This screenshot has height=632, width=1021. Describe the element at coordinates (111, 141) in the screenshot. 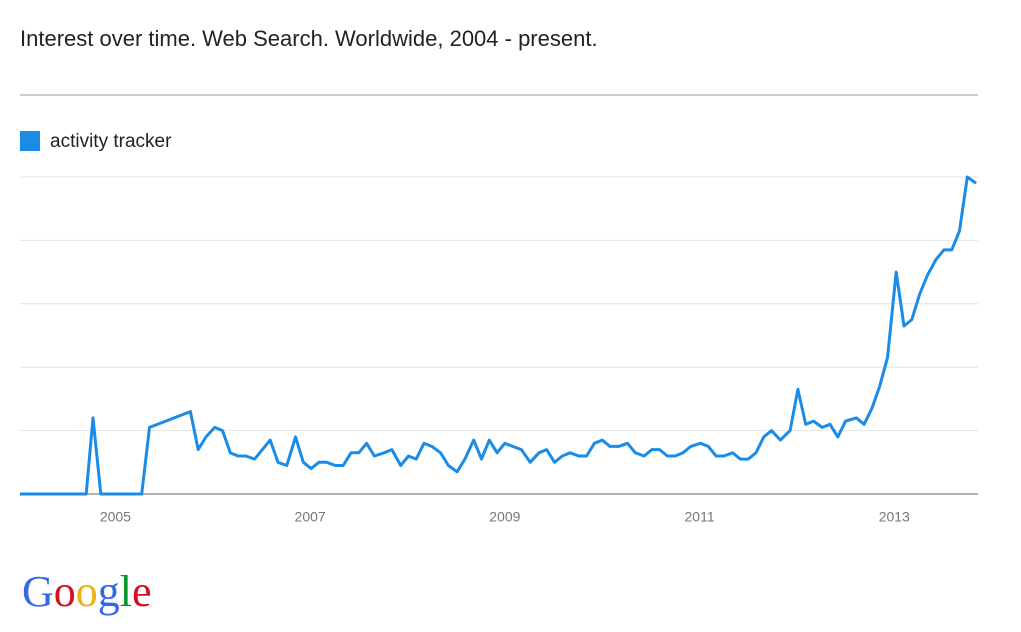

I see `legend-label: activity tracker` at that location.